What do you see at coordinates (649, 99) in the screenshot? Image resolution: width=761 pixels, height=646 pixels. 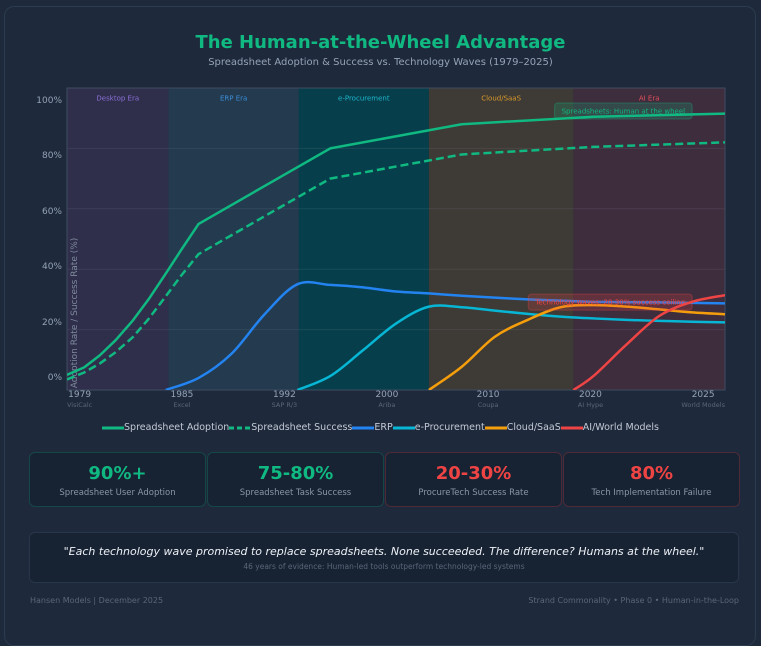 I see `era-label-ai: AI Era` at bounding box center [649, 99].